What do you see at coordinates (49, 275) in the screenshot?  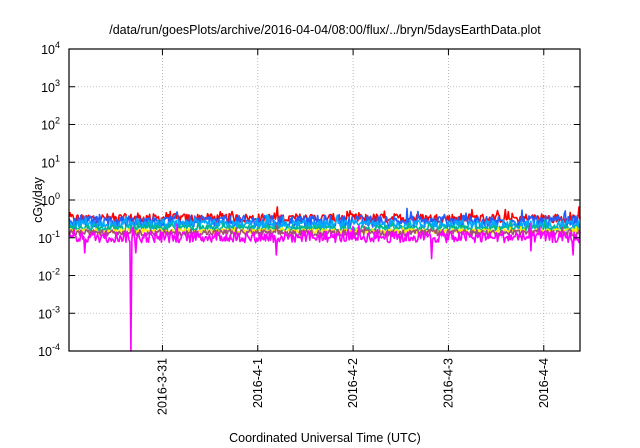 I see `y-tick-label: 10⁻²` at bounding box center [49, 275].